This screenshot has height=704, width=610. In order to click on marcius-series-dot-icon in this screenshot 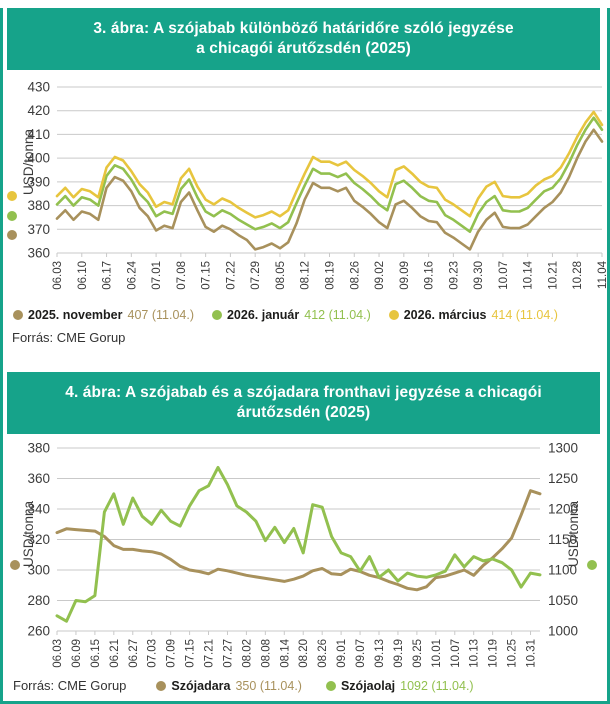, I will do `click(393, 315)`.